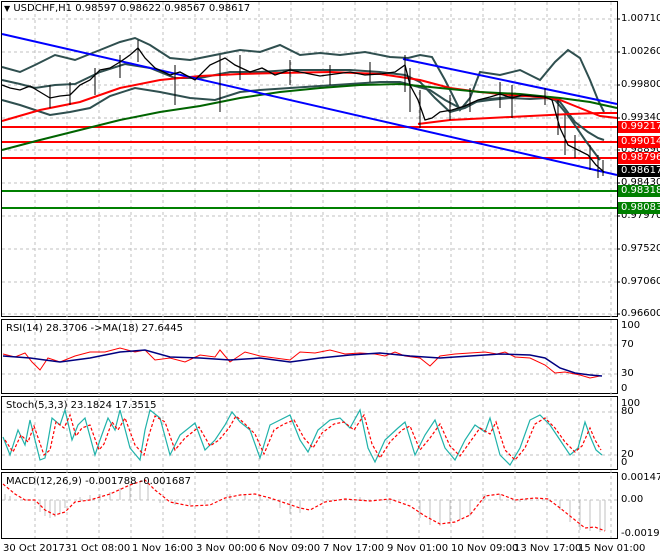  What do you see at coordinates (627, 411) in the screenshot?
I see `stoch-tick: 80` at bounding box center [627, 411].